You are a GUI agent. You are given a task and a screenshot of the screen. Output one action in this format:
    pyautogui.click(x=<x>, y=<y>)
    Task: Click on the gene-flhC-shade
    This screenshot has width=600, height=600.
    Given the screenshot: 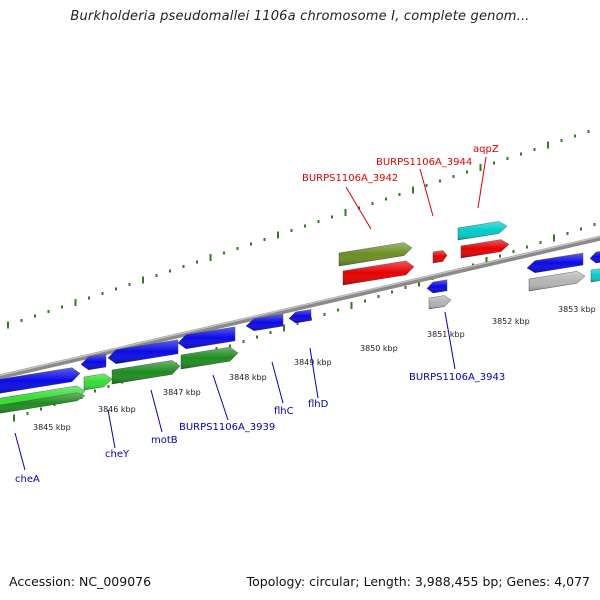 What is the action you would take?
    pyautogui.click(x=264, y=322)
    